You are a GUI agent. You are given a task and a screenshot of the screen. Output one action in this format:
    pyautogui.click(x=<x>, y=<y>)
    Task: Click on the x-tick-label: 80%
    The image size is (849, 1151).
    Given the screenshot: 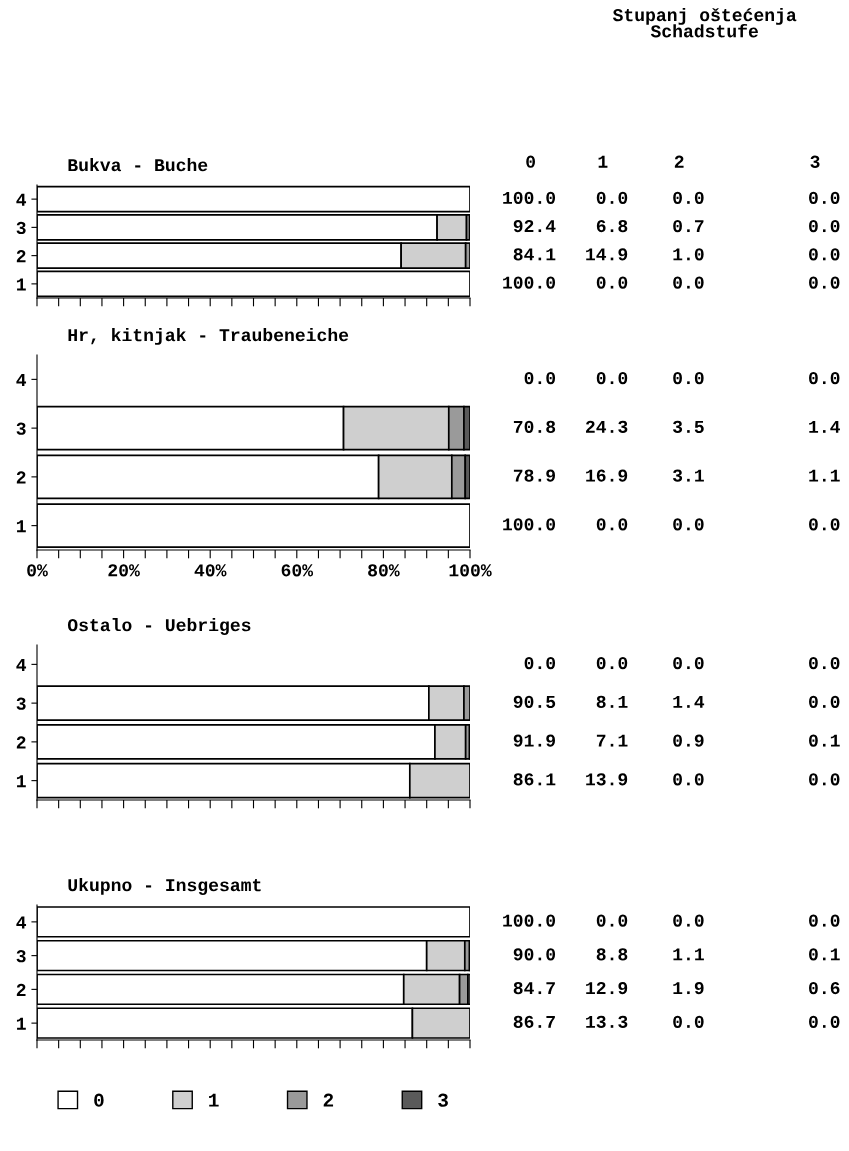 What is the action you would take?
    pyautogui.click(x=384, y=570)
    